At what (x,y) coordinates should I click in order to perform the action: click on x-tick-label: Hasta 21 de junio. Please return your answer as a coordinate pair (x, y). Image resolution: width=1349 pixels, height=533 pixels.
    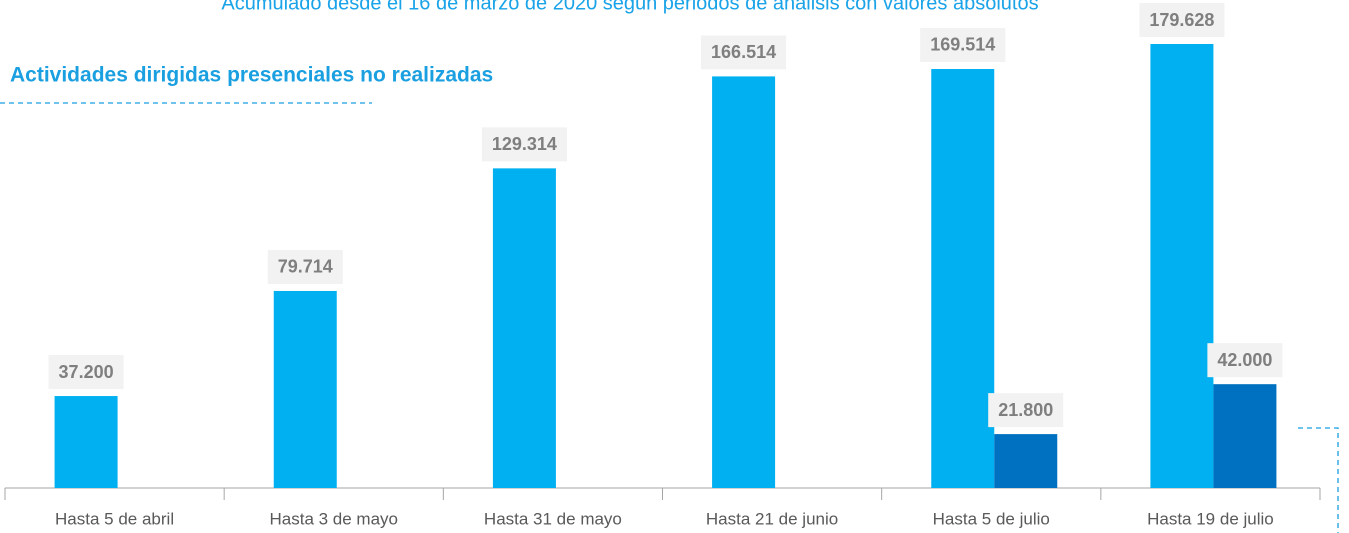
    Looking at the image, I should click on (772, 518).